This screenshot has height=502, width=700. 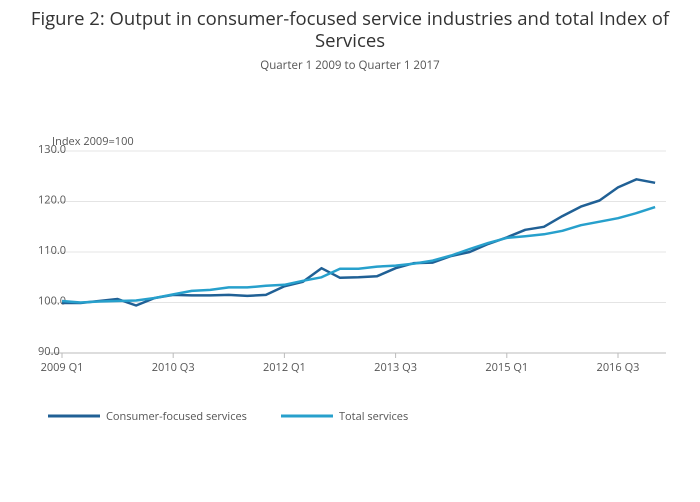 I want to click on legend-label: Consumer-focused services, so click(x=176, y=416).